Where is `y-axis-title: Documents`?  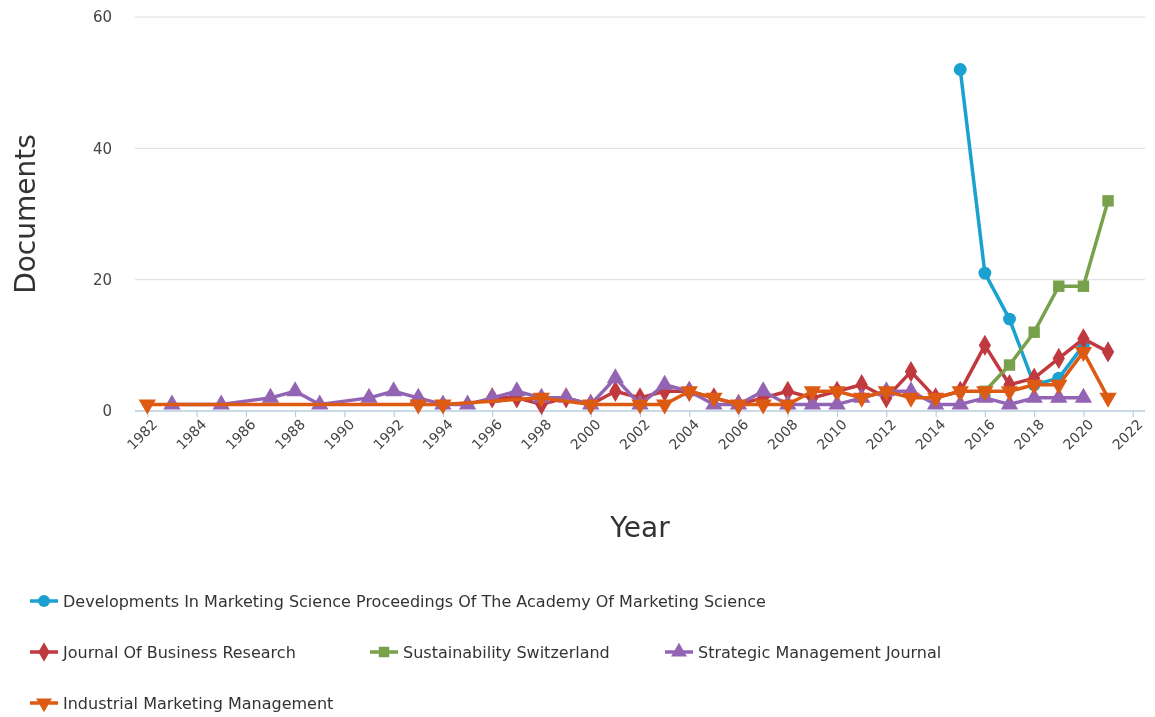 y-axis-title: Documents is located at coordinates (25, 214).